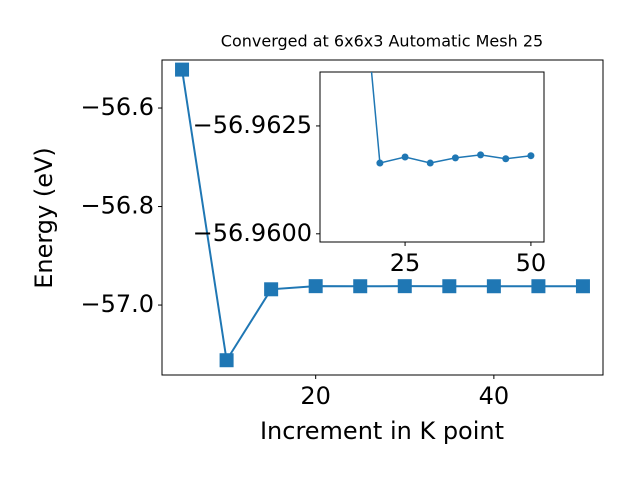 Image resolution: width=640 pixels, height=480 pixels. I want to click on plot-area, so click(452, 119).